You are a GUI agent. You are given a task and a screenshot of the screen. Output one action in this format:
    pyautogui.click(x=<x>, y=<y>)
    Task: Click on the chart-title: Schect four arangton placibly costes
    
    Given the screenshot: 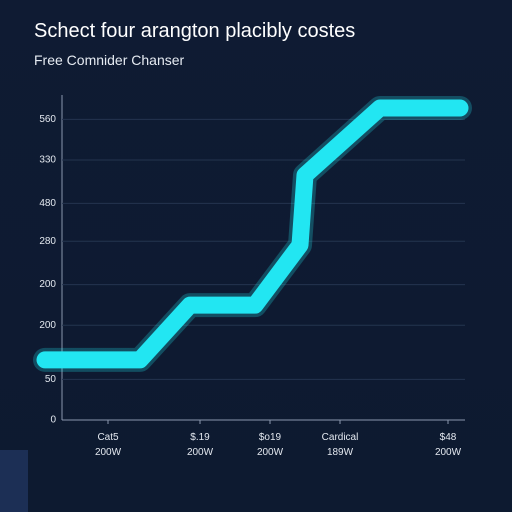 What is the action you would take?
    pyautogui.click(x=195, y=31)
    